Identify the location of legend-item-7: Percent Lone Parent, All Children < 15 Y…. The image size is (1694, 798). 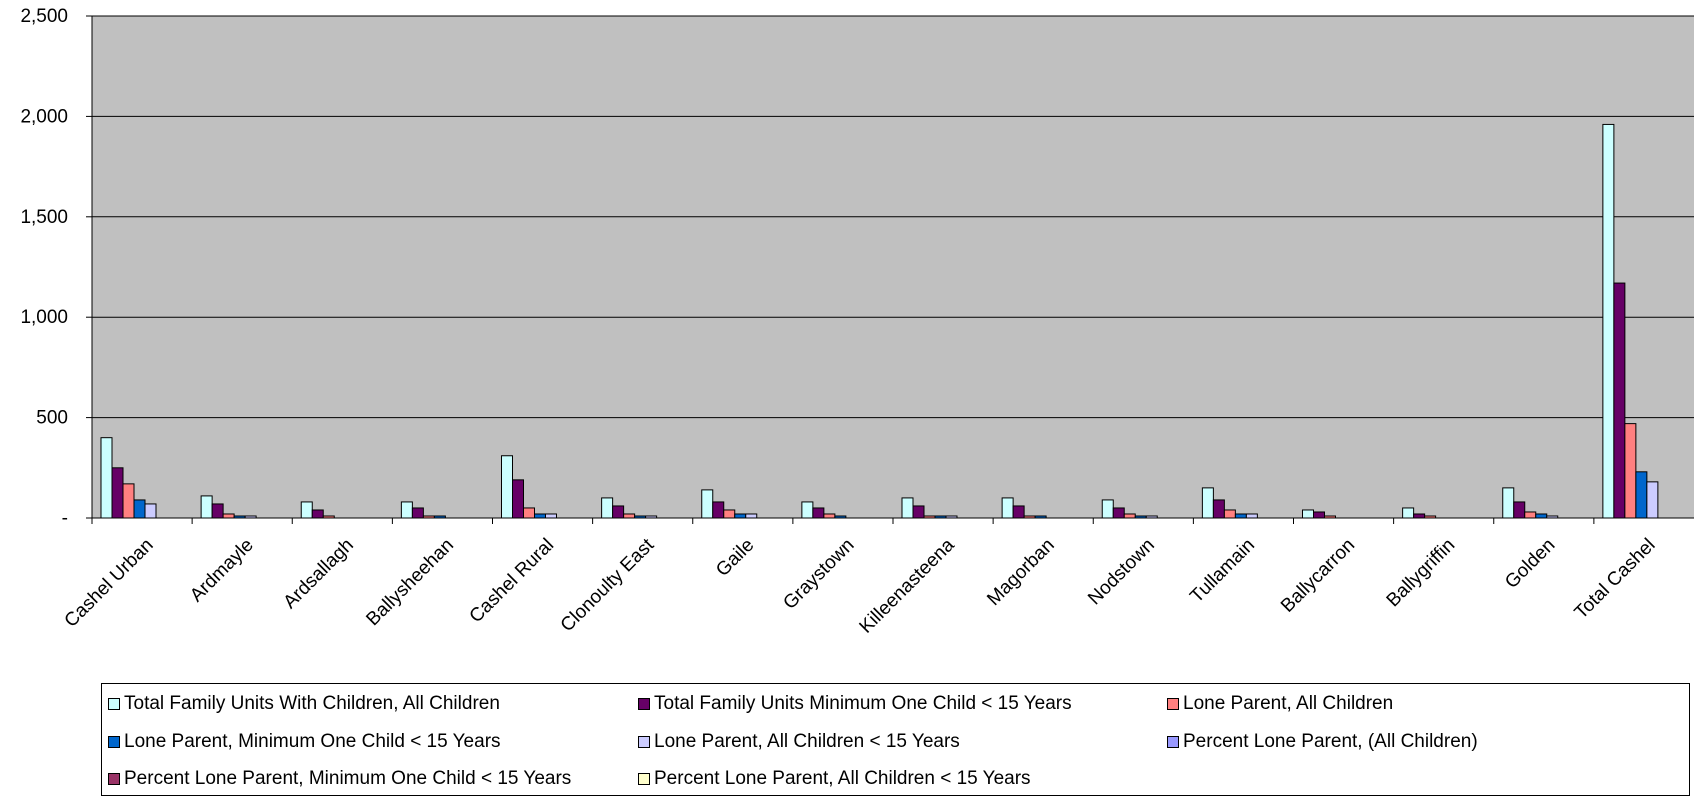
(834, 779).